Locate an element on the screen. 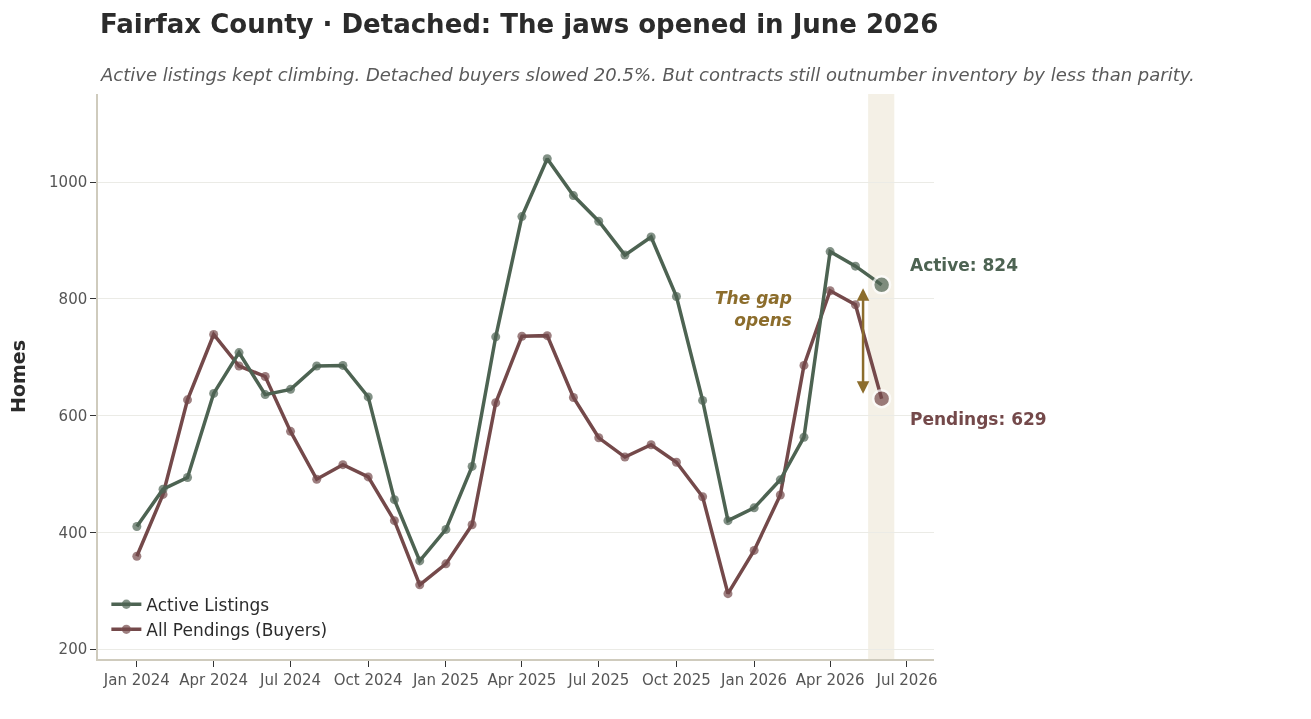  x-tick-label: Jul 2026 is located at coordinates (906, 679).